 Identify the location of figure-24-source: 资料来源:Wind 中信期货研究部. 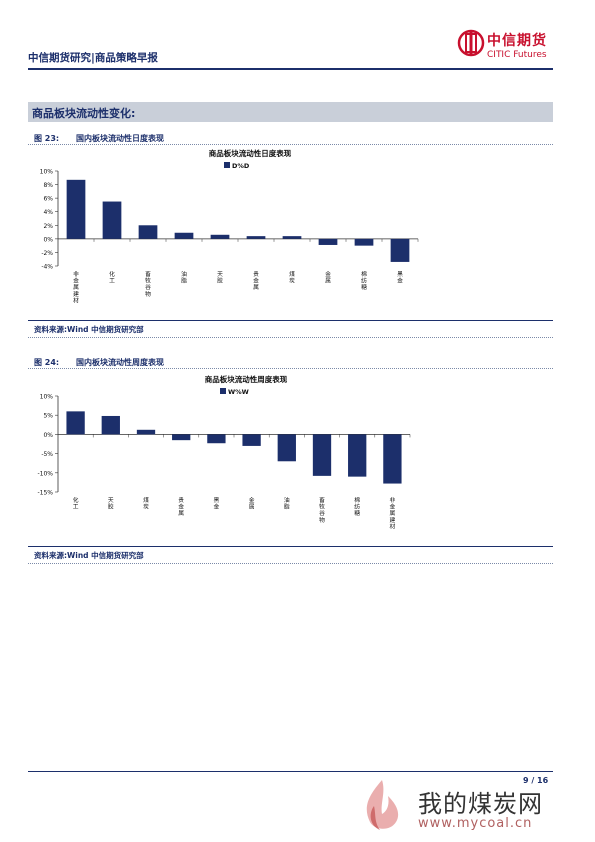
(89, 555).